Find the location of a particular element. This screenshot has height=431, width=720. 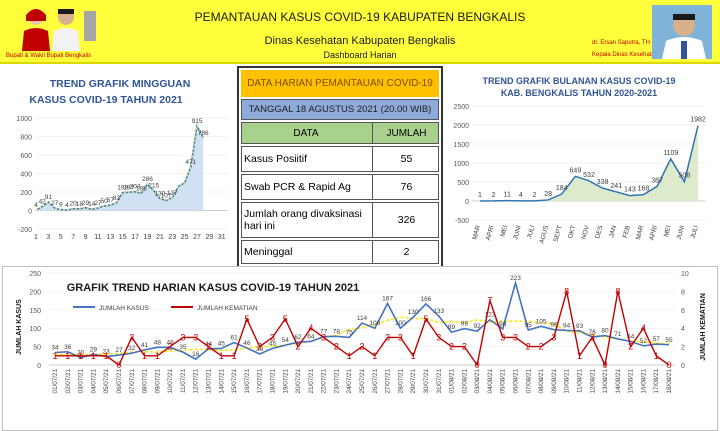

case-data-label: 92 is located at coordinates (478, 326).